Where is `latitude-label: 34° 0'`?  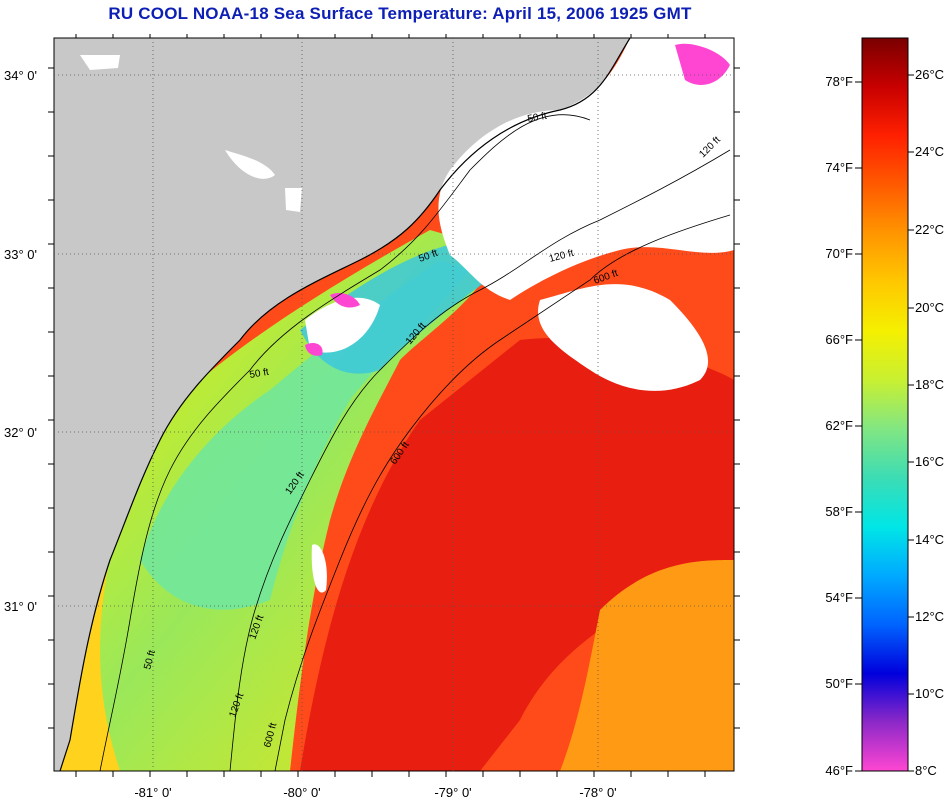 latitude-label: 34° 0' is located at coordinates (20, 75).